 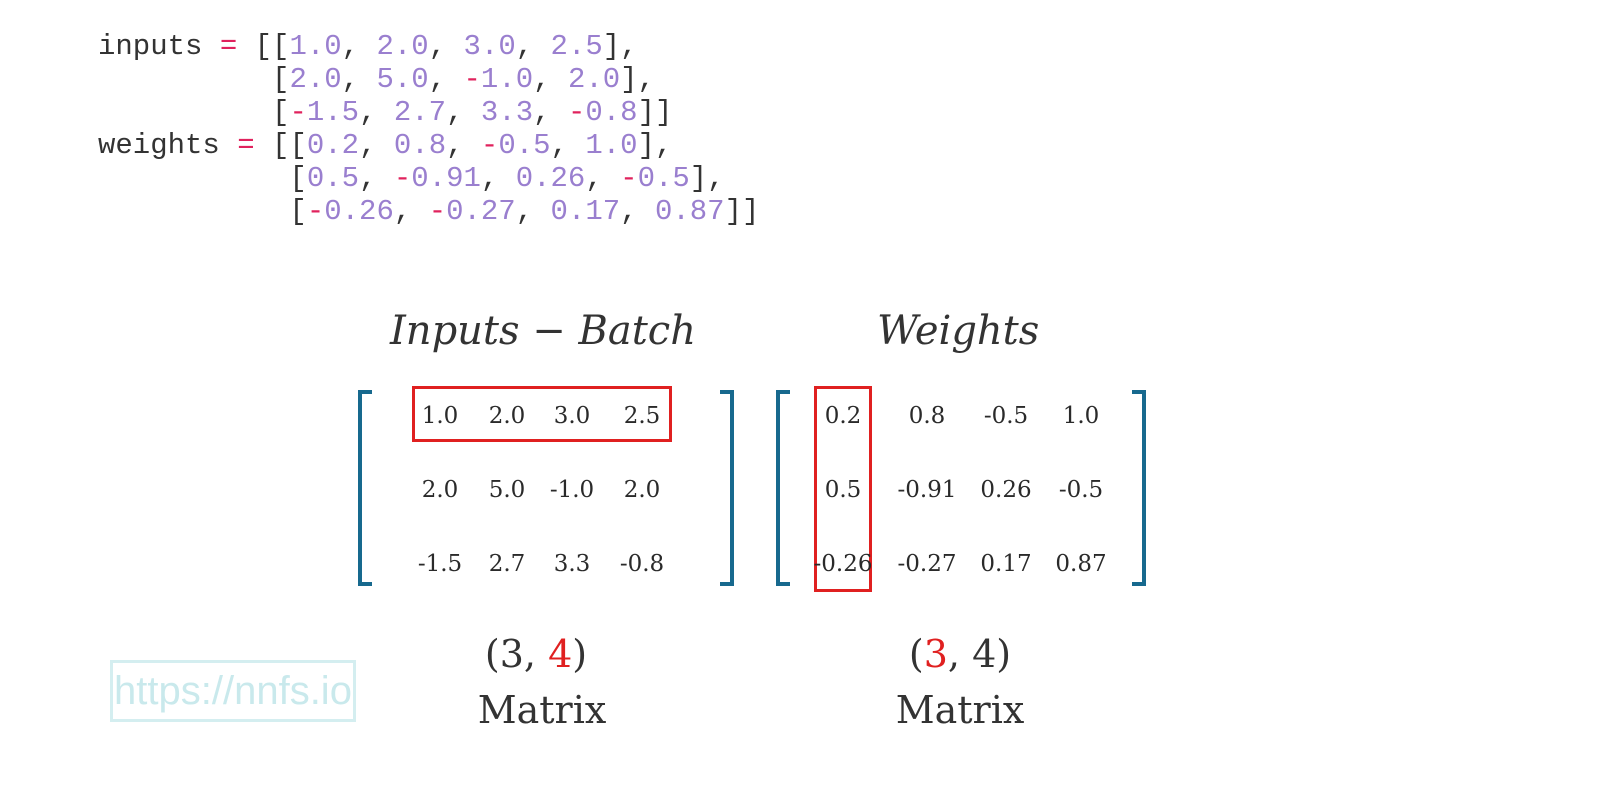 I want to click on inputs-value: 3.0, so click(x=489, y=46).